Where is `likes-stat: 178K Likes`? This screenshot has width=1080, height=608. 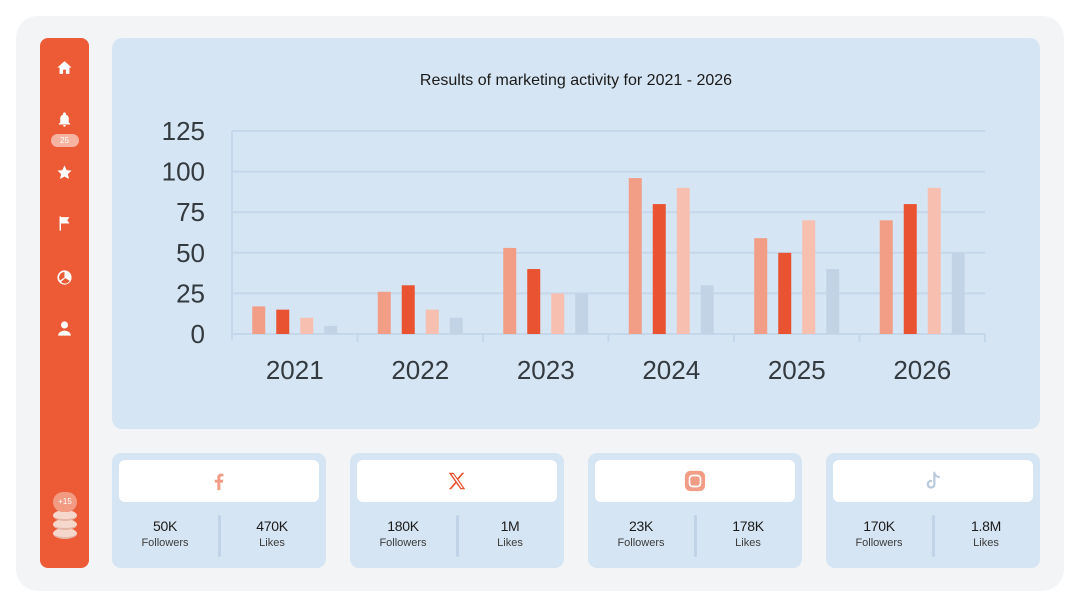 likes-stat: 178K Likes is located at coordinates (748, 533).